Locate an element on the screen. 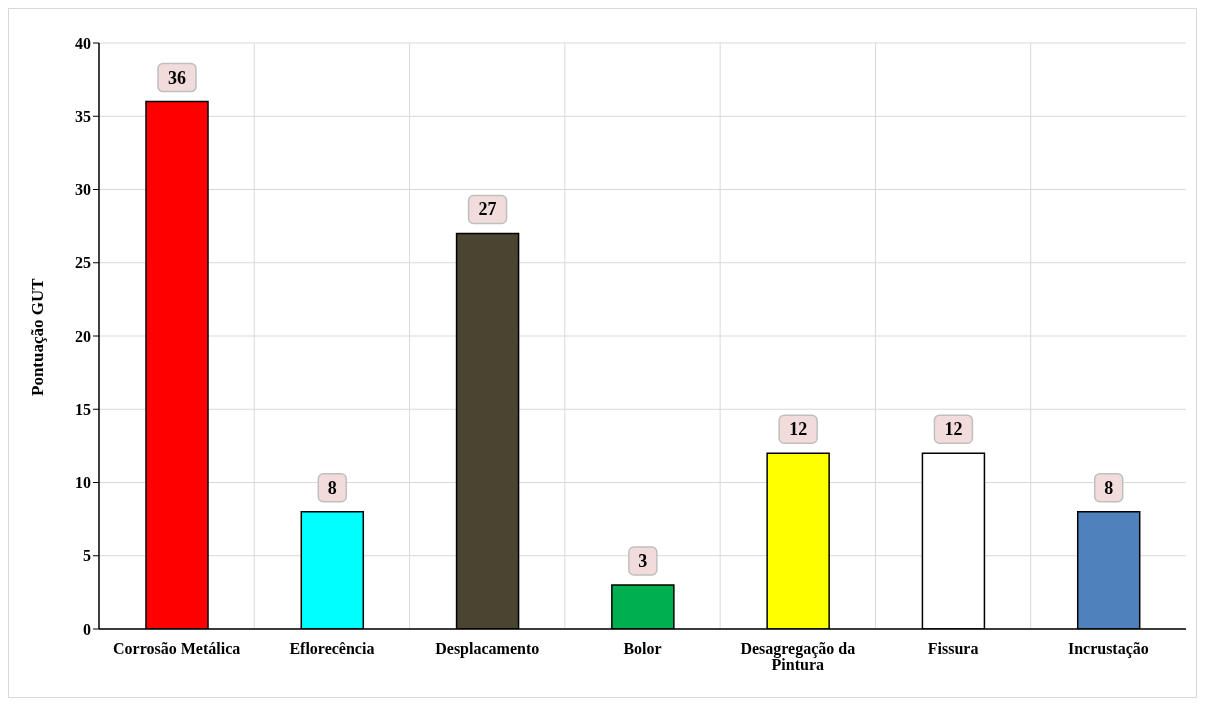  y-tick-label: 5 is located at coordinates (87, 556).